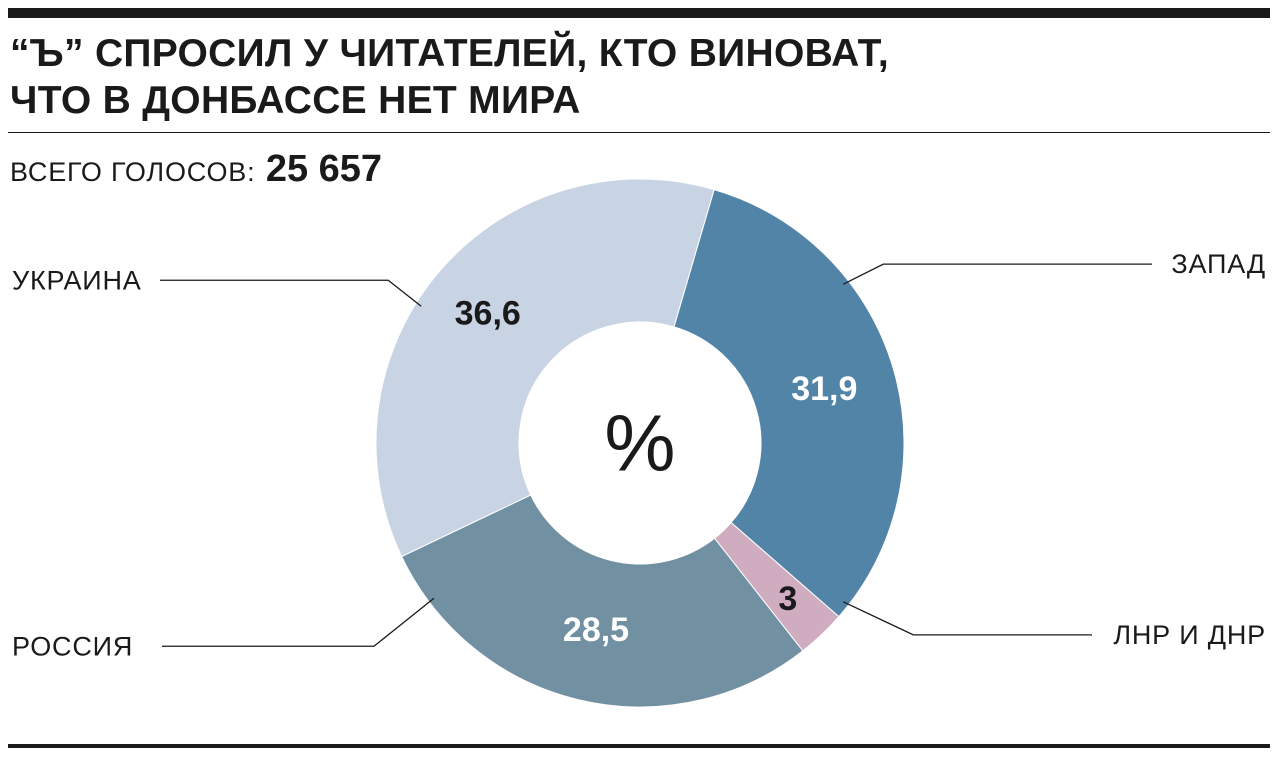  I want to click on leader-line-украина, so click(291, 293).